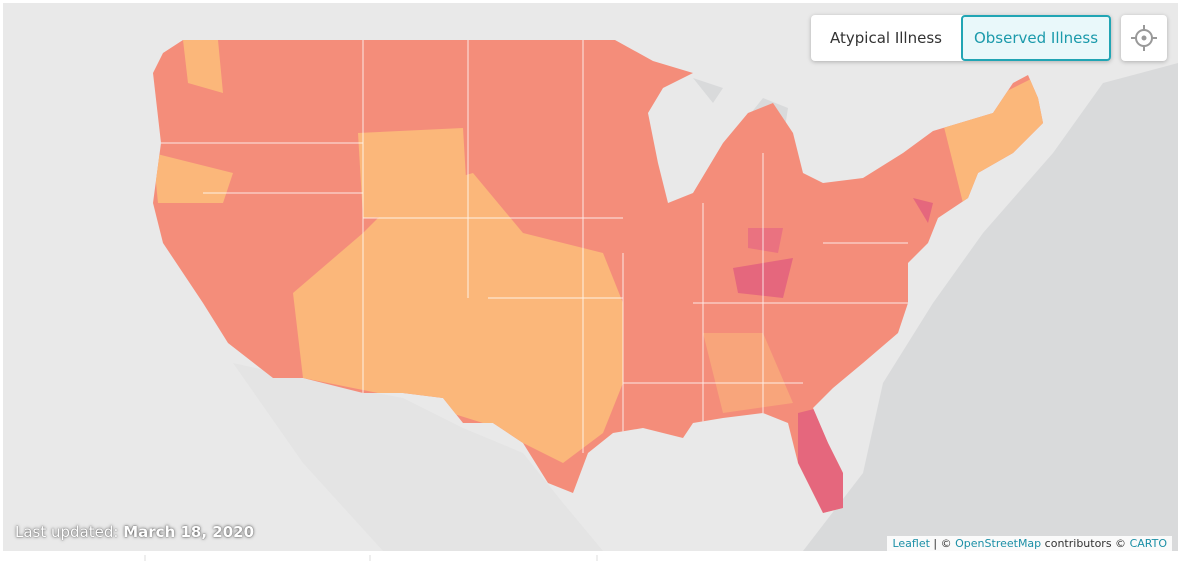  Describe the element at coordinates (371, 558) in the screenshot. I see `bottom-strip` at that location.